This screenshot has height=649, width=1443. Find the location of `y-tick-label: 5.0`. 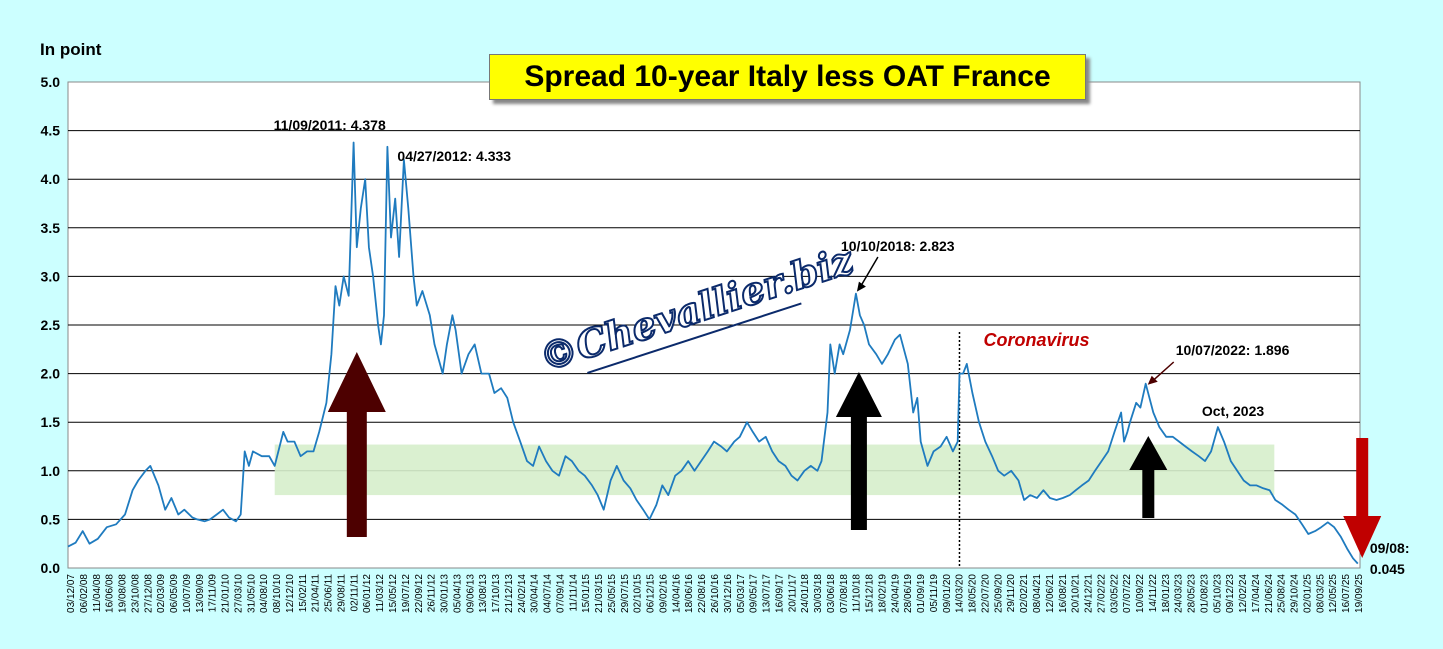

y-tick-label: 5.0 is located at coordinates (51, 82).